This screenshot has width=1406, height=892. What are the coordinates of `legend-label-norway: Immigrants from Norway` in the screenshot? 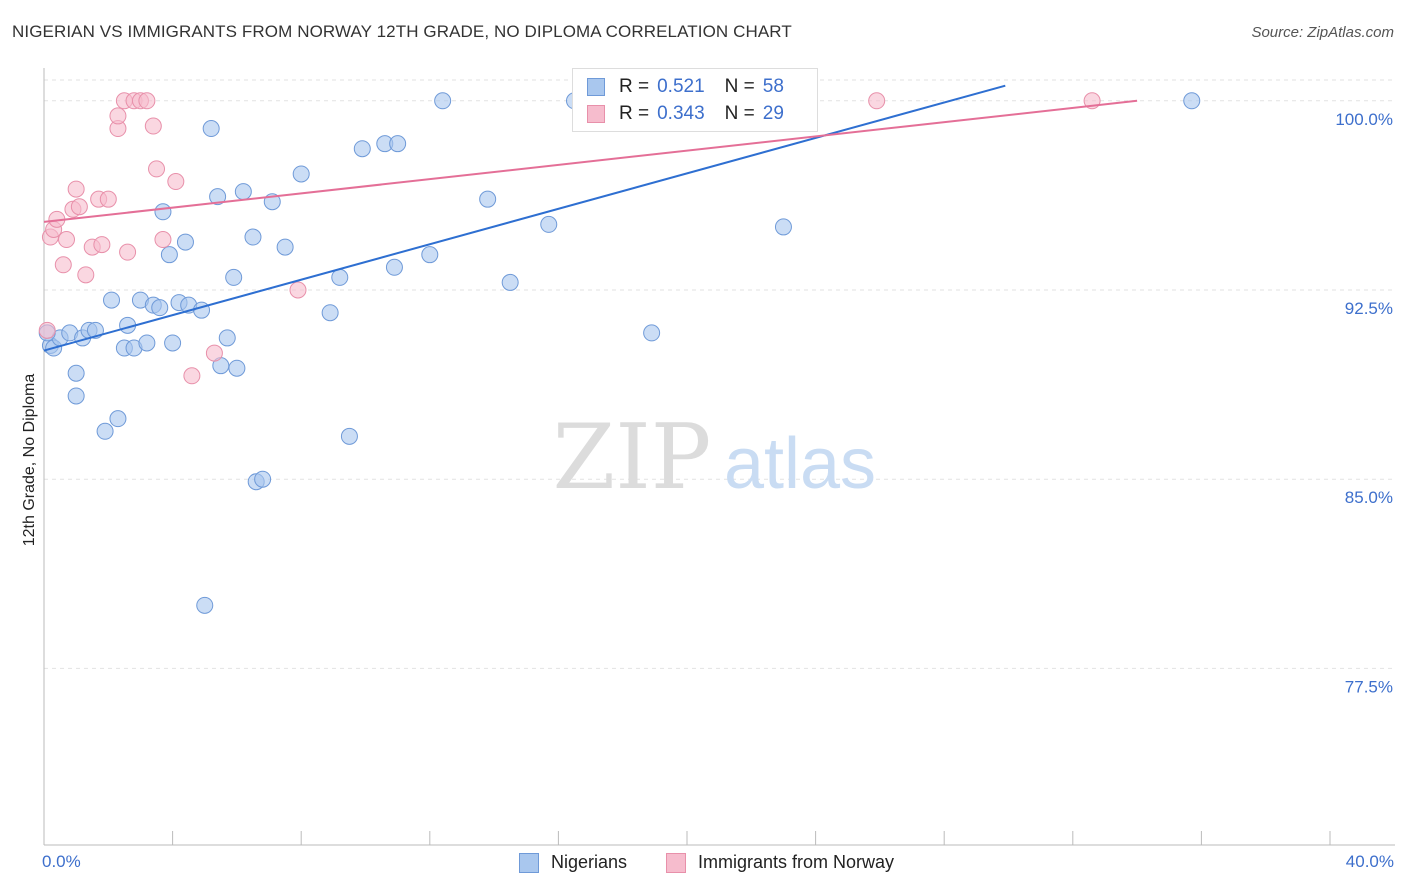 It's located at (796, 862).